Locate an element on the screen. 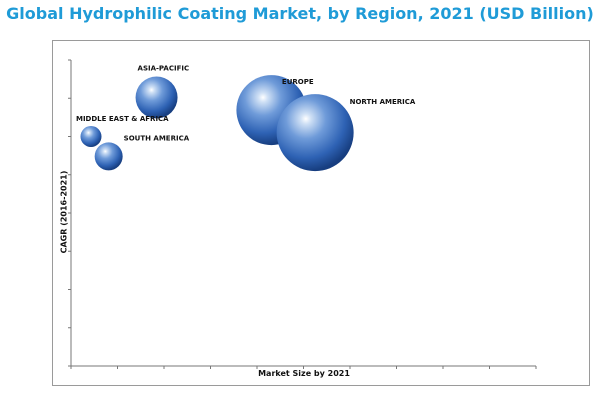 Image resolution: width=600 pixels, height=402 pixels. bubble-label: EUROPE is located at coordinates (298, 82).